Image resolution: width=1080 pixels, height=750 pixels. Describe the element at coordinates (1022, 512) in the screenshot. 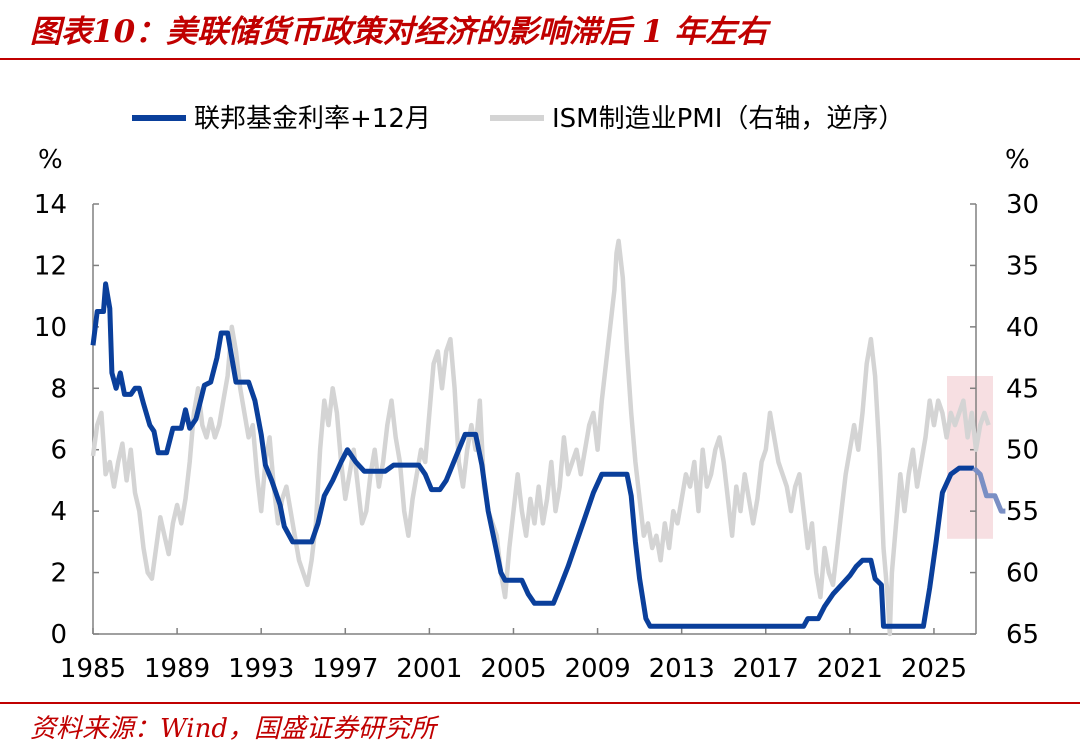

I see `right-tick-label: 55` at that location.